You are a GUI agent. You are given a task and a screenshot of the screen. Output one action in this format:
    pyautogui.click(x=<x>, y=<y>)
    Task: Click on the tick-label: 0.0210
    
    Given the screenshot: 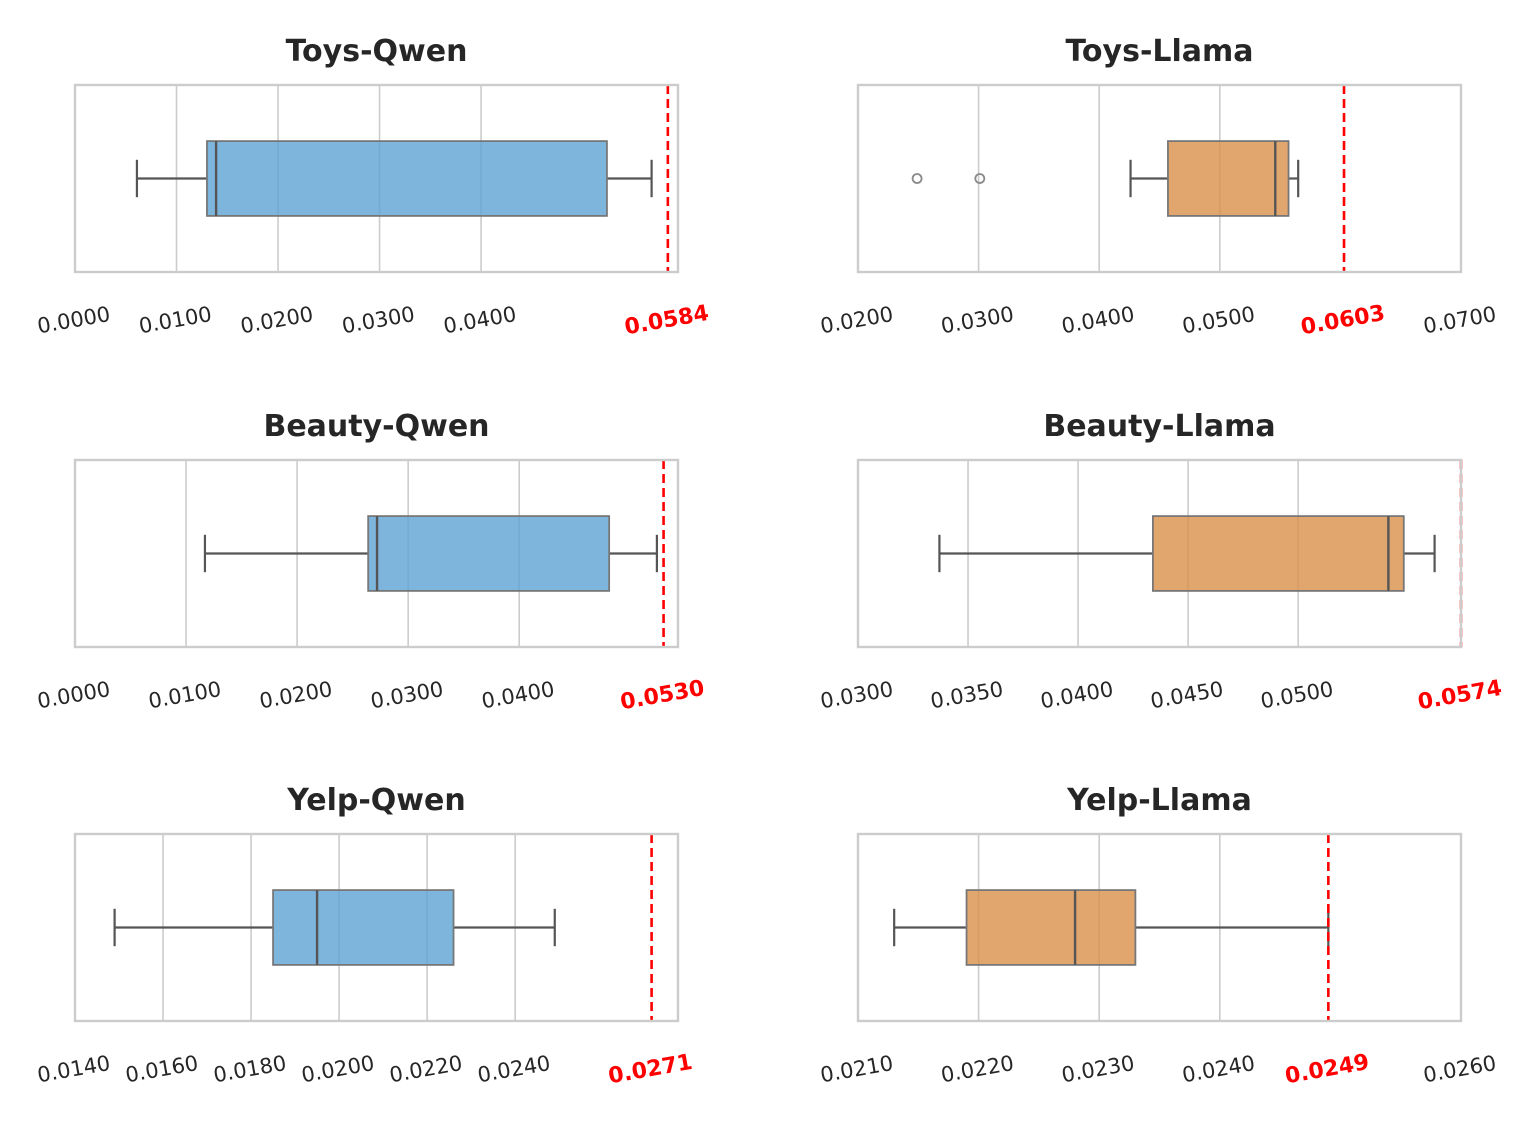 What is the action you would take?
    pyautogui.click(x=857, y=1069)
    